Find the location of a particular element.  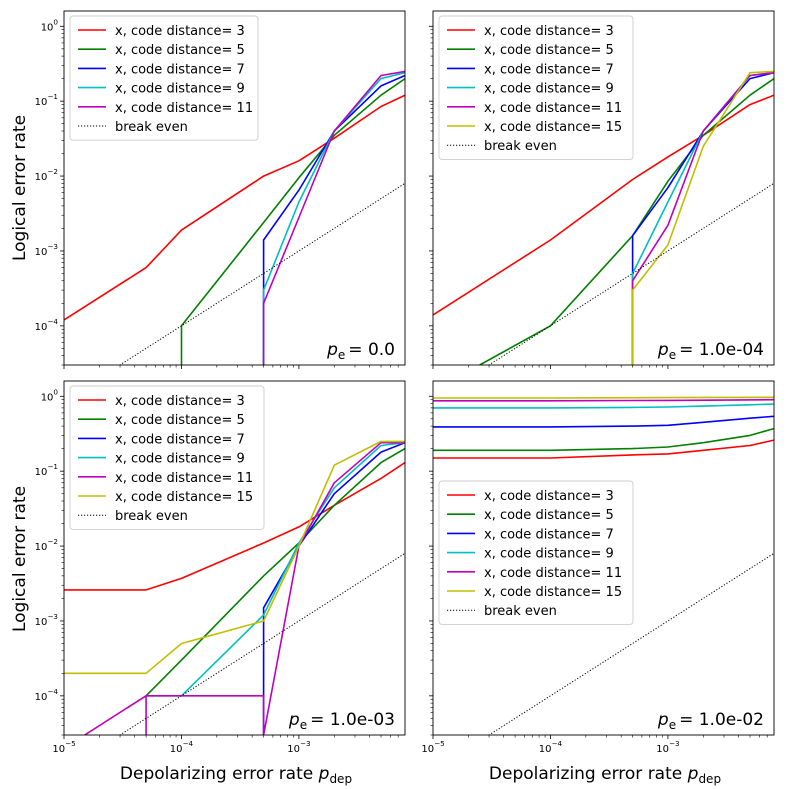

pe-annotation-bottom-right: pe = 1.0e-02 is located at coordinates (710, 721).